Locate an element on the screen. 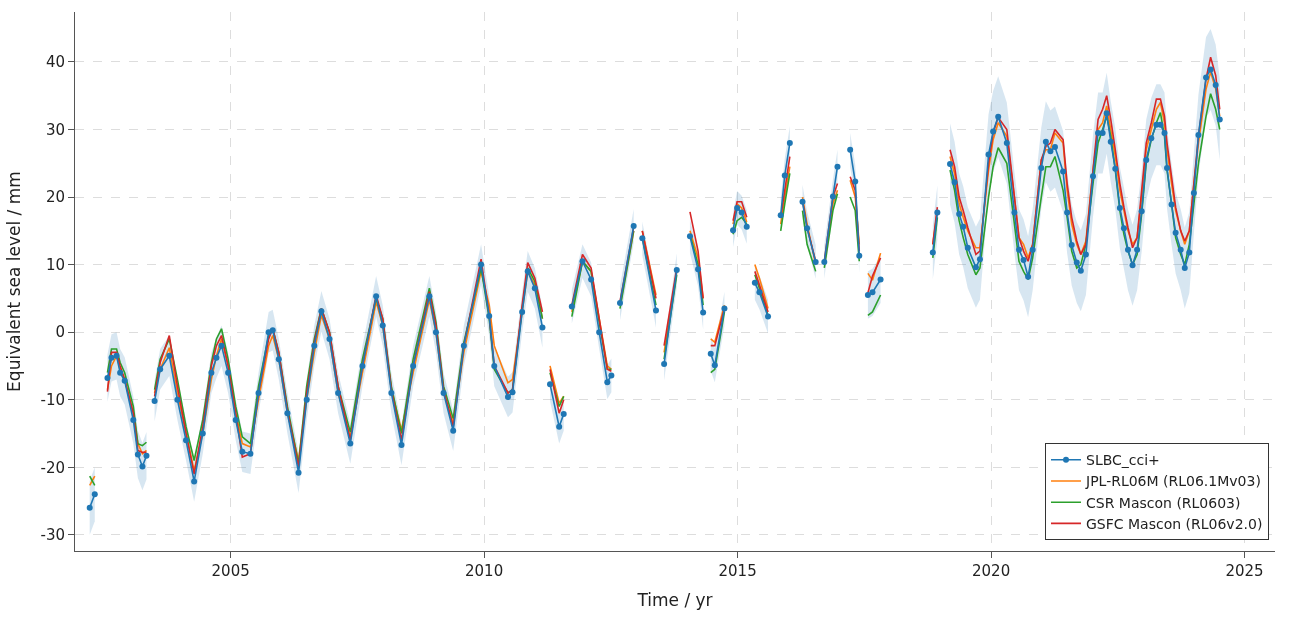 This screenshot has width=1310, height=619. y-tick-label: -10 is located at coordinates (52, 399).